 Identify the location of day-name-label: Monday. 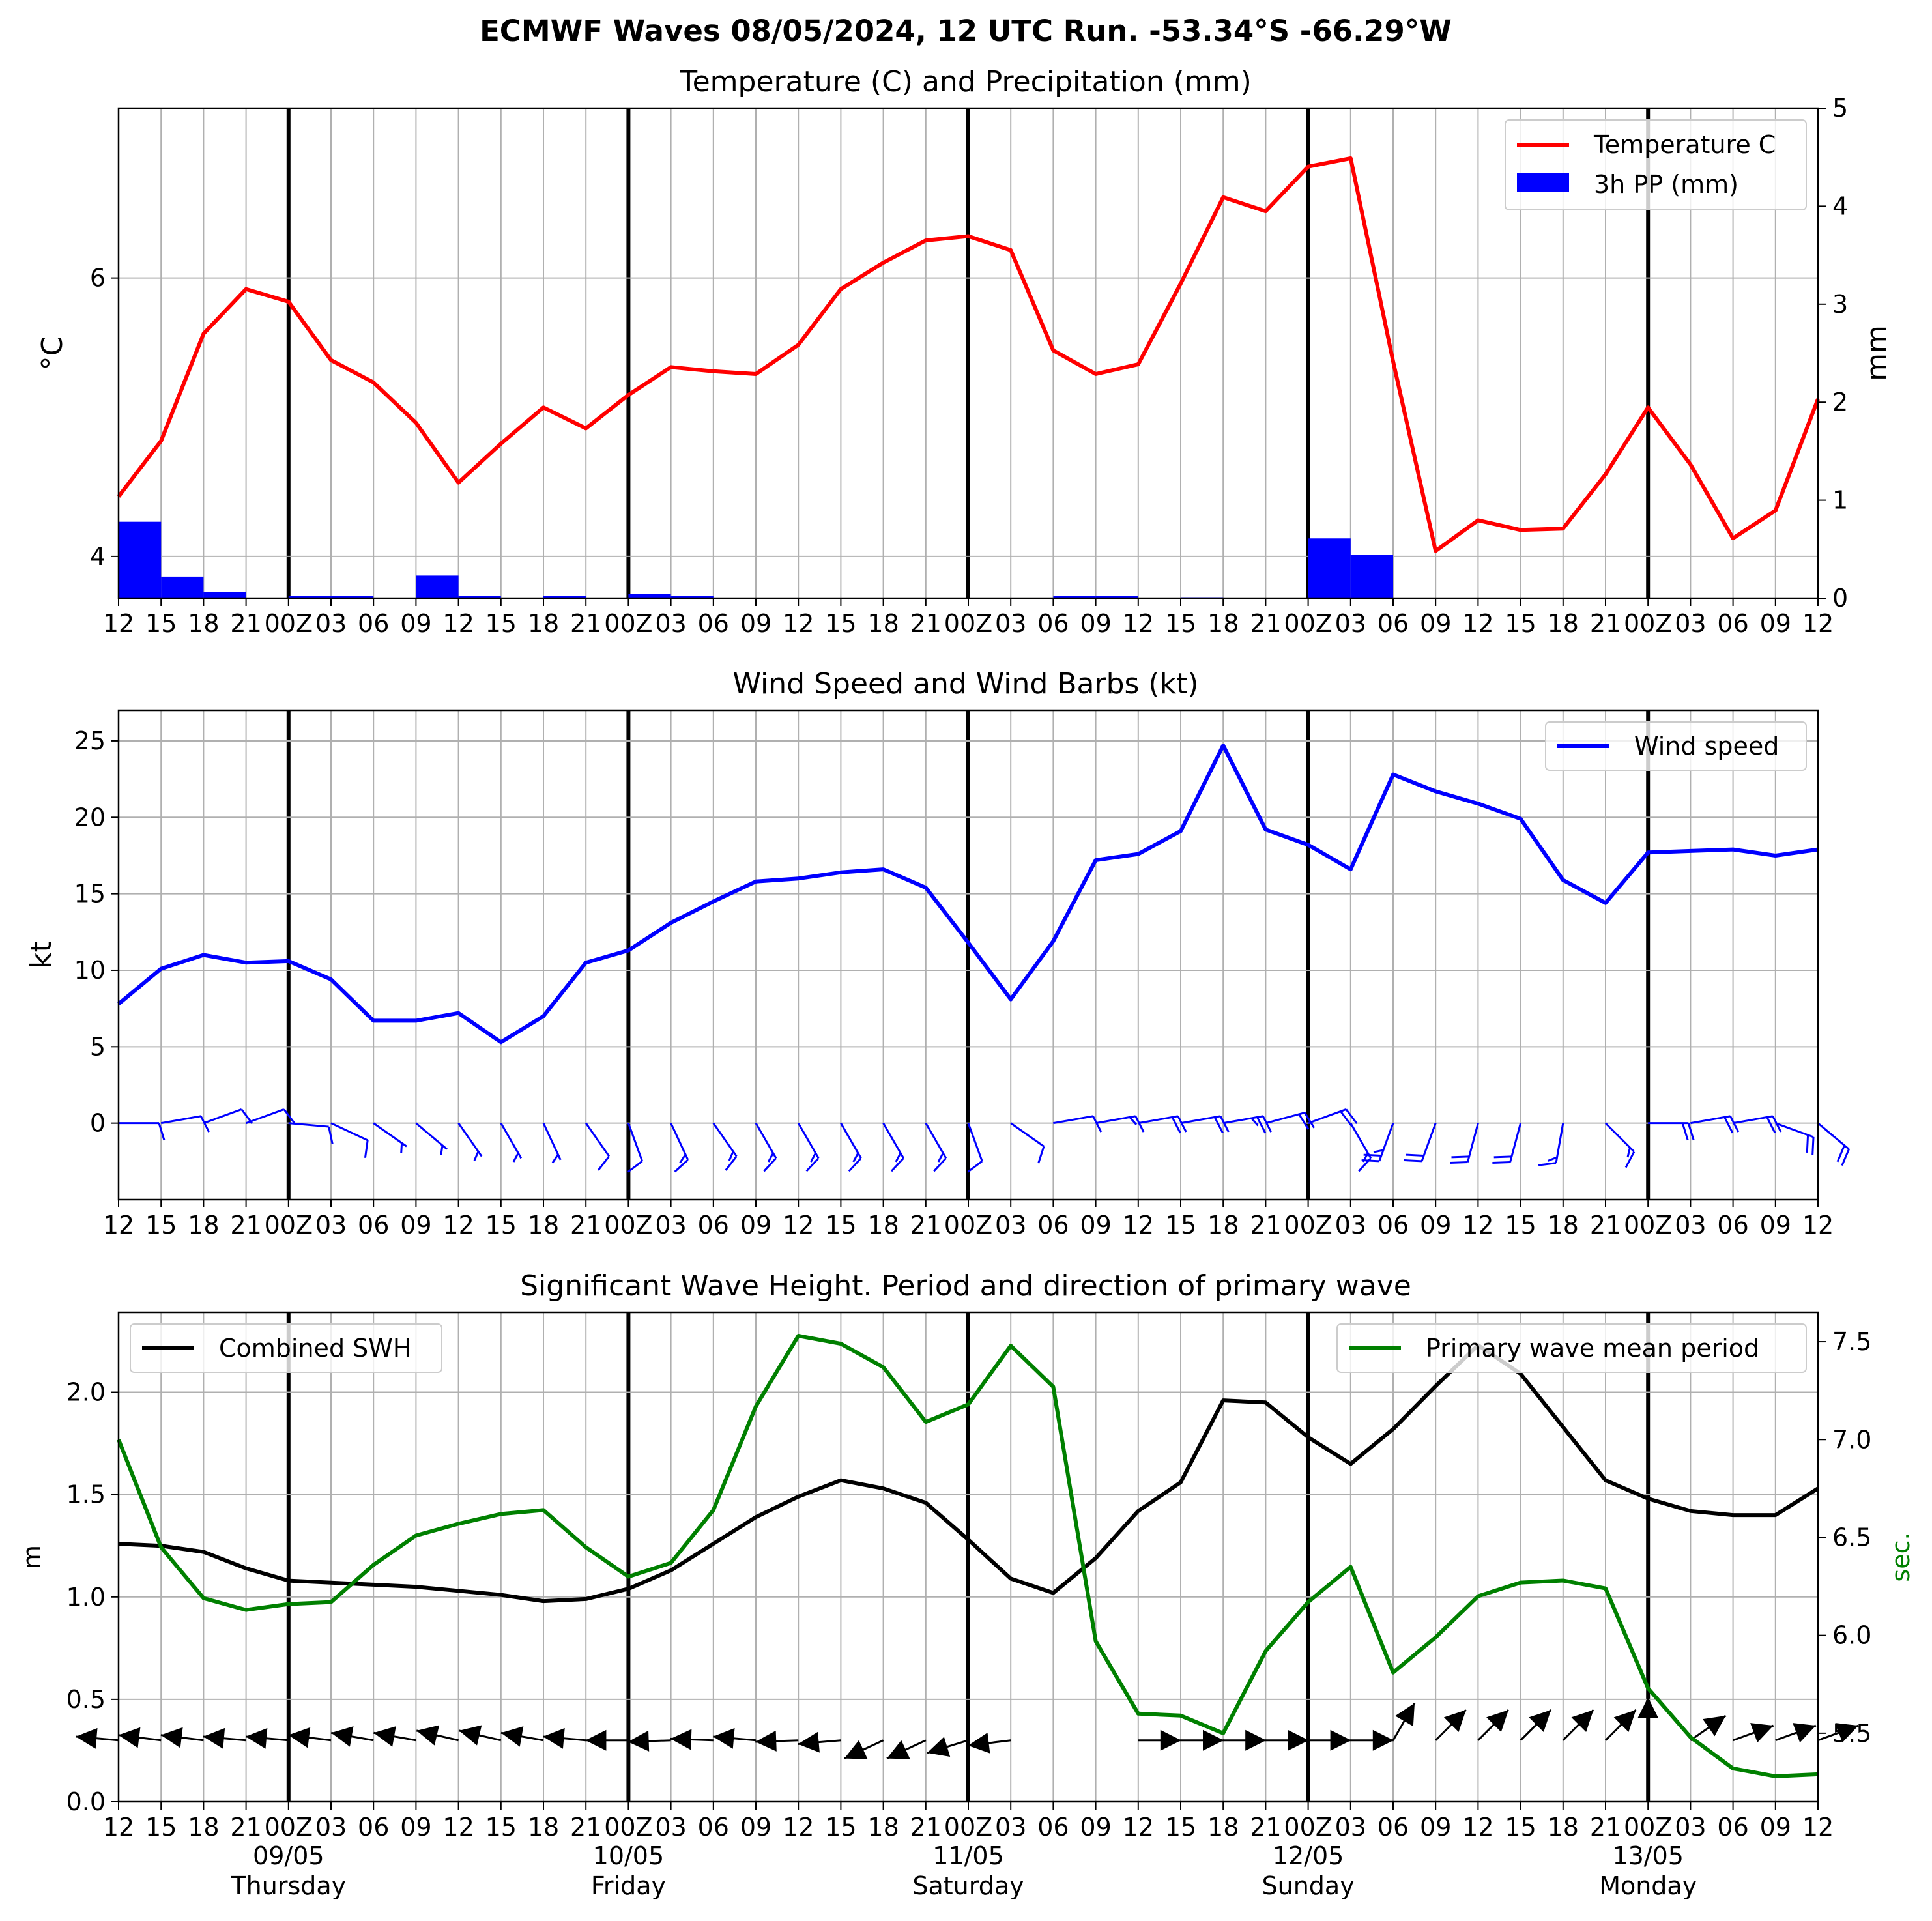
(1648, 1885).